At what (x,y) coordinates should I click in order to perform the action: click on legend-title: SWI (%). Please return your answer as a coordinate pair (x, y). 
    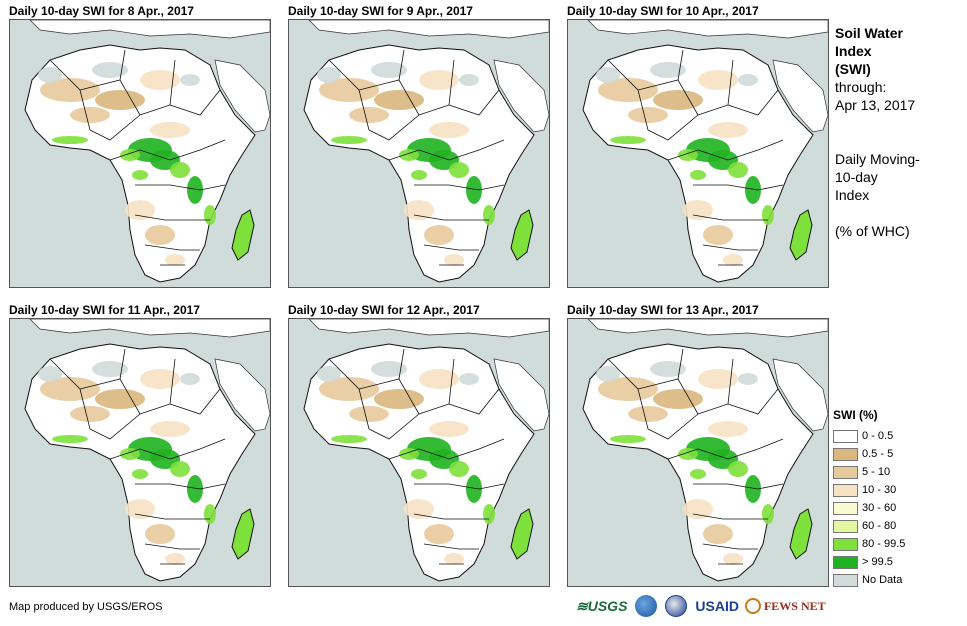
    Looking at the image, I should click on (855, 415).